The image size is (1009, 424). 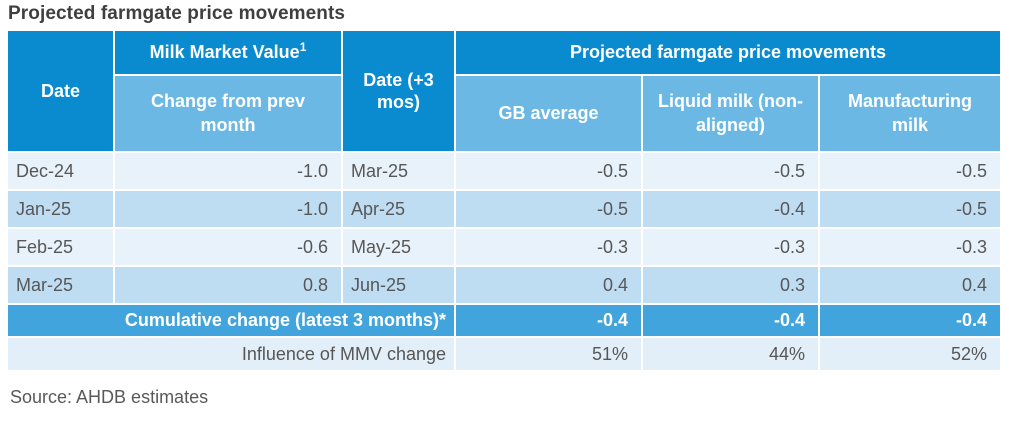 I want to click on cumulative-gb-average-cell: -0.4, so click(x=548, y=320).